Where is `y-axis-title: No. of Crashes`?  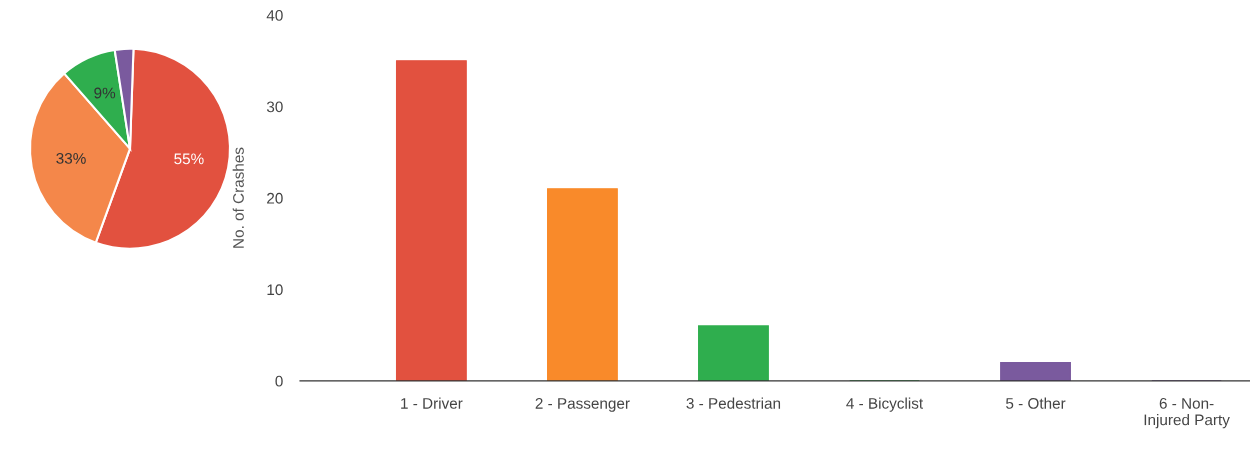 y-axis-title: No. of Crashes is located at coordinates (238, 197).